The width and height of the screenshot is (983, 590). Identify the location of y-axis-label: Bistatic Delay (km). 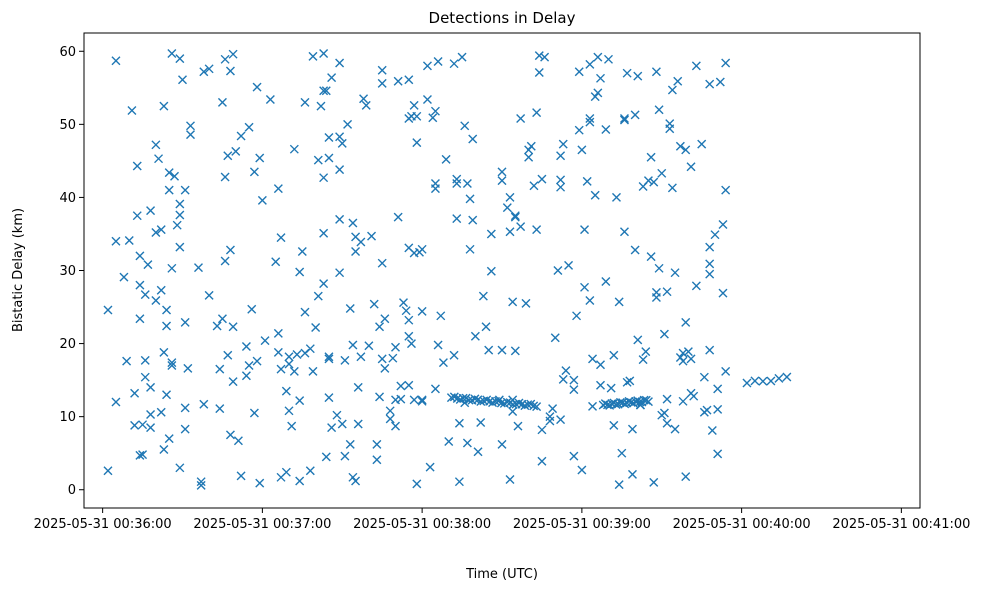
(18, 270).